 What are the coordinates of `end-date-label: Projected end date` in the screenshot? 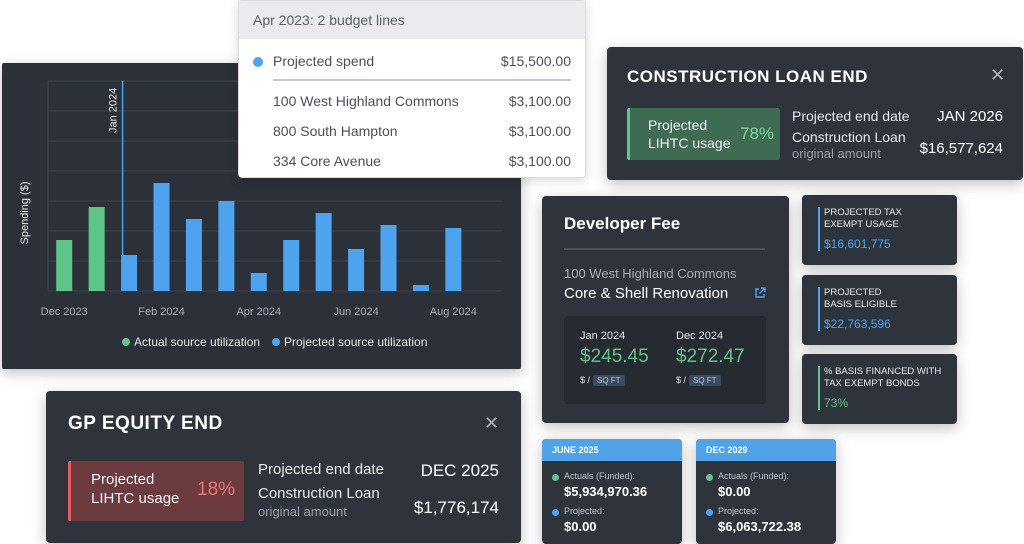 It's located at (321, 469).